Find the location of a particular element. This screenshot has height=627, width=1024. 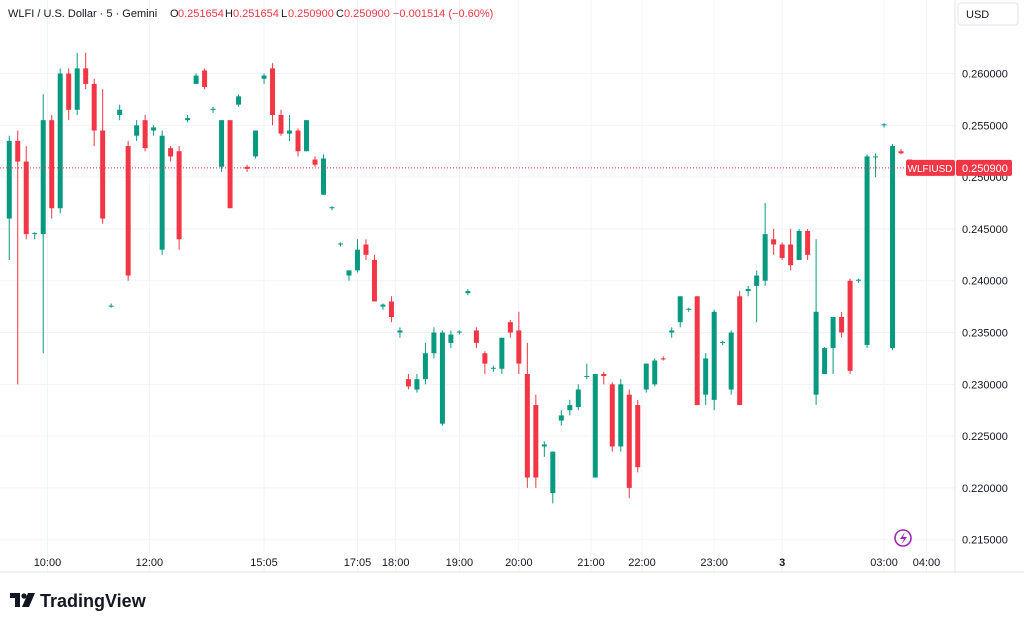

y-tick-label: 0.230000 is located at coordinates (985, 385).